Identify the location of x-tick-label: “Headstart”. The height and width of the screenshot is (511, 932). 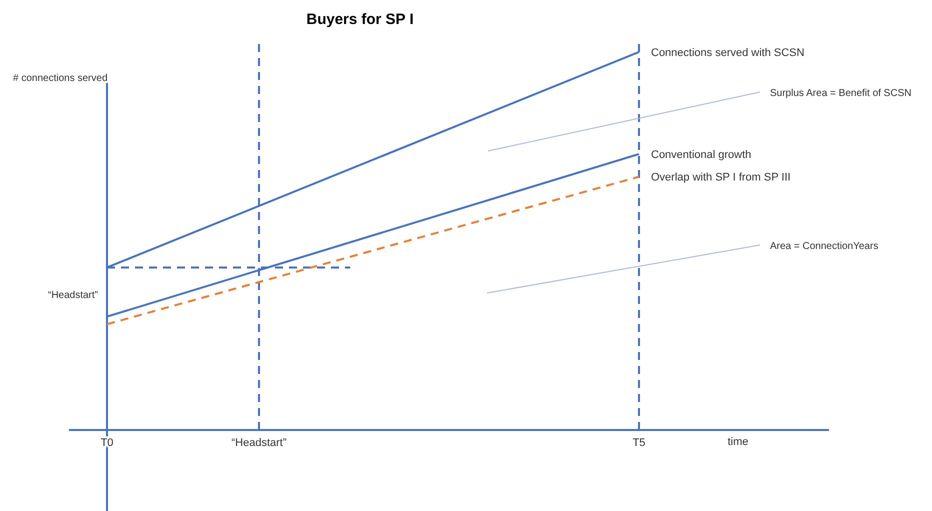
(259, 442).